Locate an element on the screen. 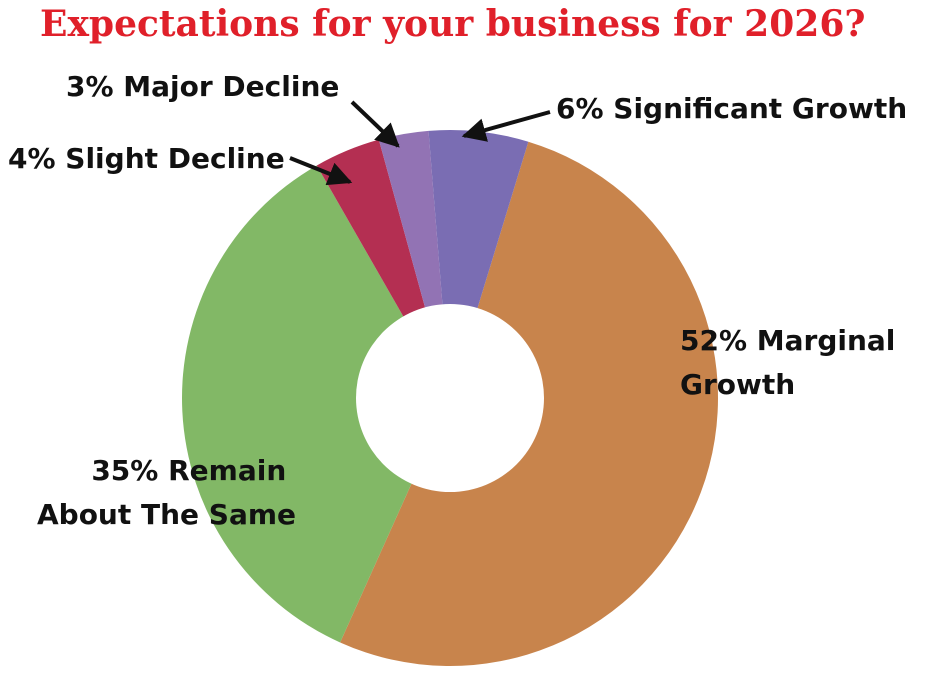 Image resolution: width=933 pixels, height=682 pixels. donut-hole is located at coordinates (450, 398).